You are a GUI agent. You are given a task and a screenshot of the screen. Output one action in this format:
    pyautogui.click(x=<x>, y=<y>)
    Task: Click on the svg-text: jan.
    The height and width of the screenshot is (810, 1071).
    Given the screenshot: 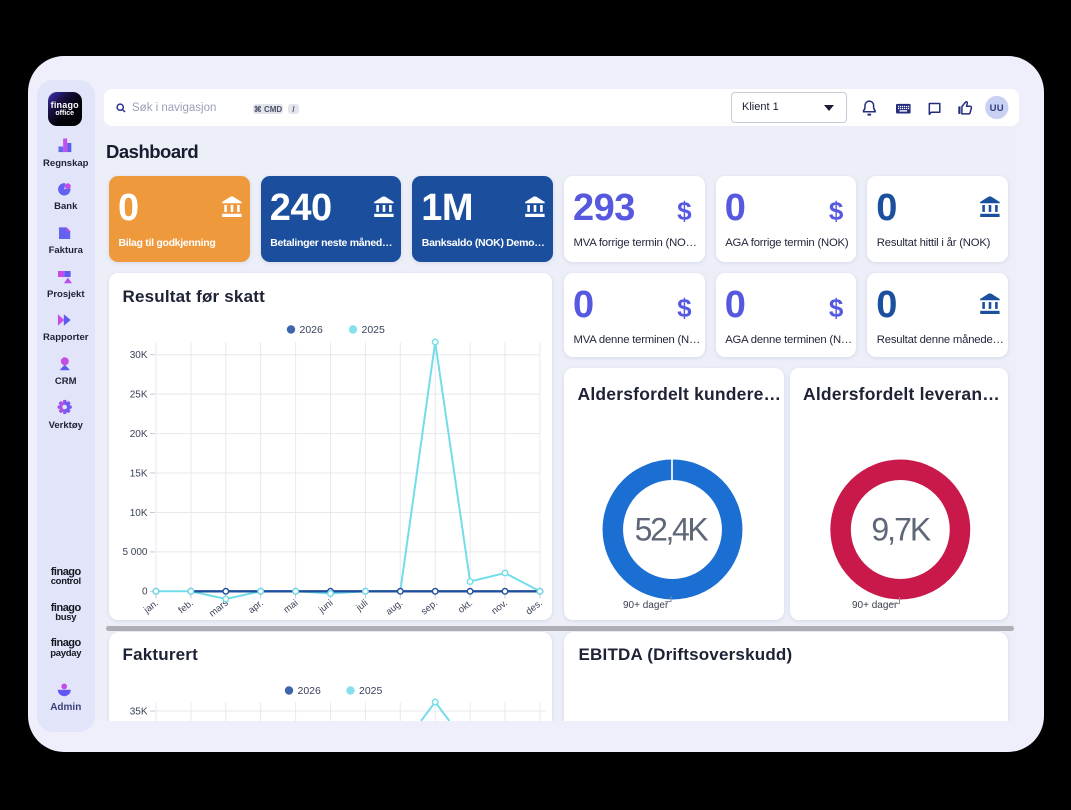 What is the action you would take?
    pyautogui.click(x=151, y=606)
    